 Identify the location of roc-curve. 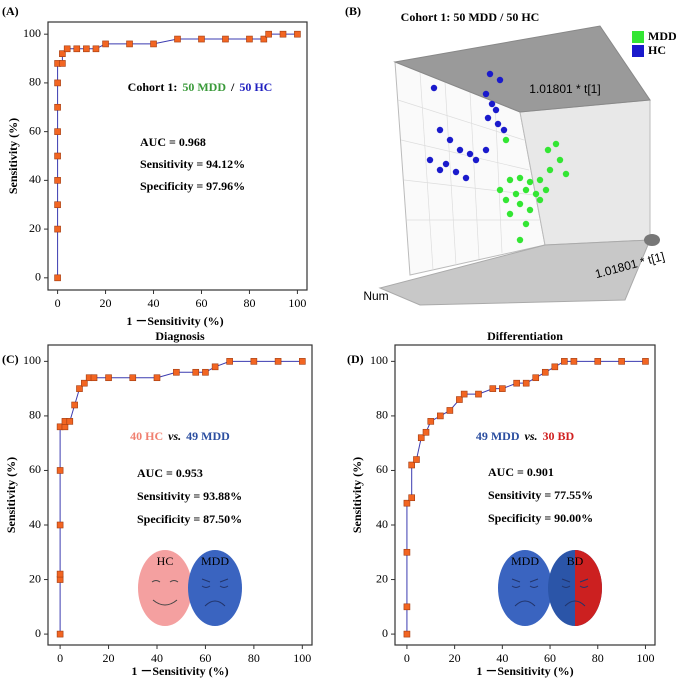
(177, 155).